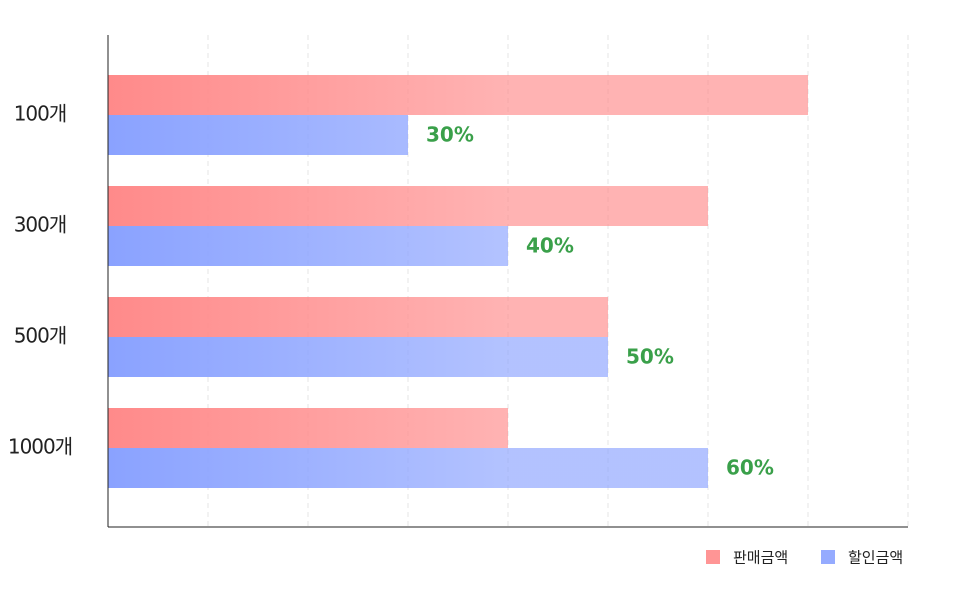  Describe the element at coordinates (550, 246) in the screenshot. I see `value-label: 40%` at that location.